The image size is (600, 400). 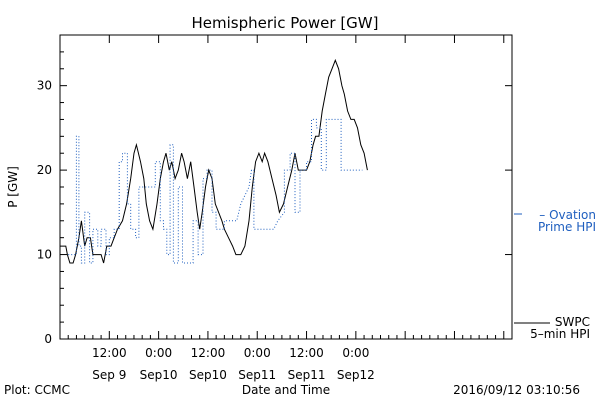 What do you see at coordinates (285, 23) in the screenshot?
I see `chart-title: Hemispheric Power [GW]` at bounding box center [285, 23].